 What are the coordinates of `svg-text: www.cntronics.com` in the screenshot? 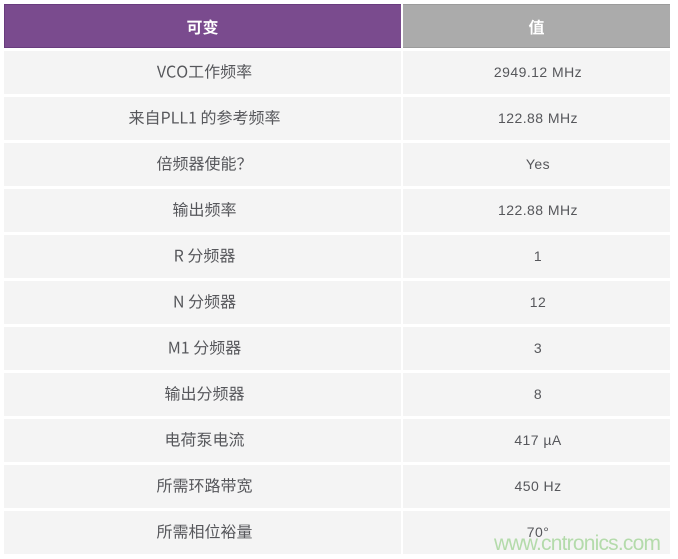 It's located at (577, 543).